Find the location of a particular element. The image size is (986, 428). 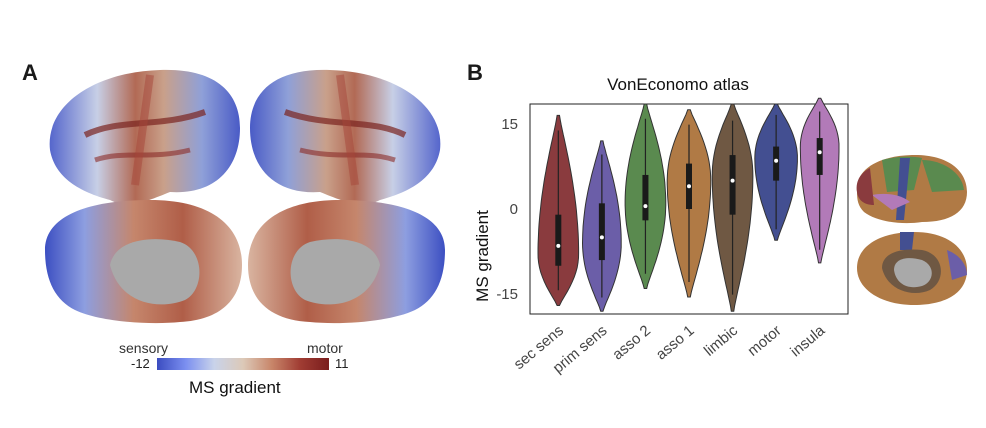

colorbar-high-word: motor is located at coordinates (325, 348).